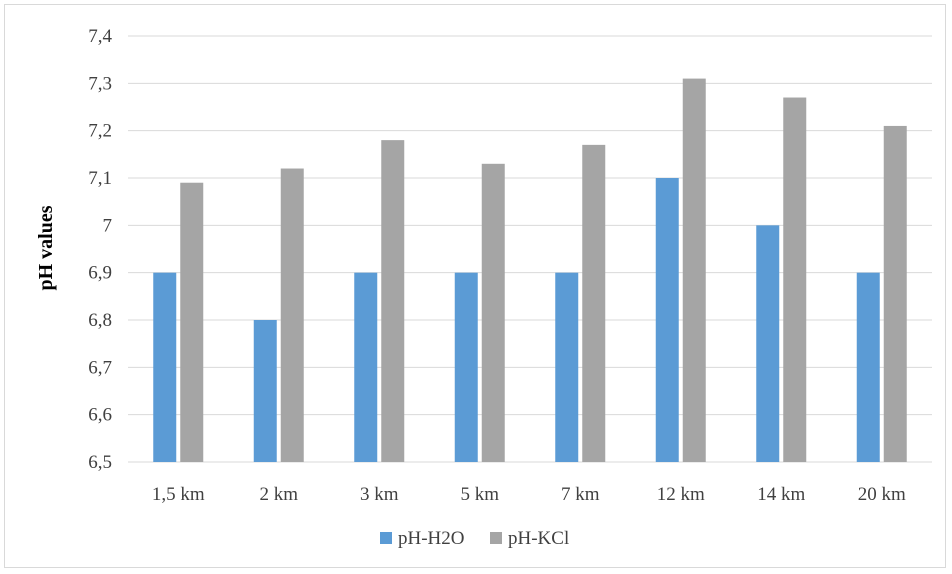 The image size is (952, 574). What do you see at coordinates (100, 36) in the screenshot?
I see `y-tick-label: 7,4` at bounding box center [100, 36].